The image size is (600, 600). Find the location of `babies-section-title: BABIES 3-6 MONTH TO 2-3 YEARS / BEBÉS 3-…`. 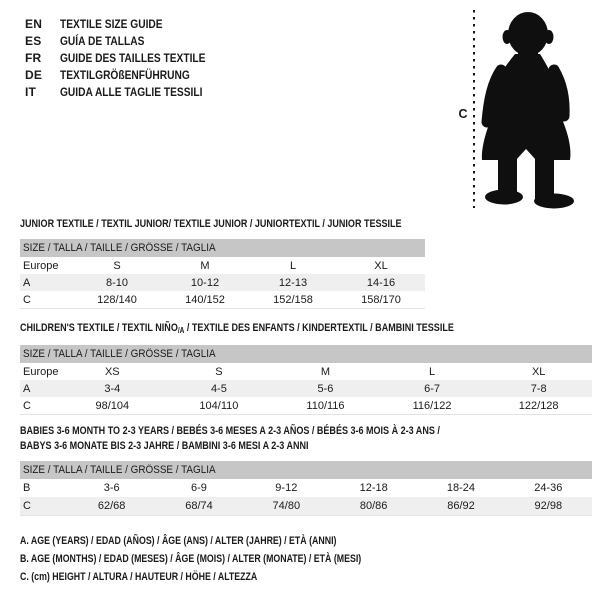

babies-section-title: BABIES 3-6 MONTH TO 2-3 YEARS / BEBÉS 3-… is located at coordinates (276, 439).